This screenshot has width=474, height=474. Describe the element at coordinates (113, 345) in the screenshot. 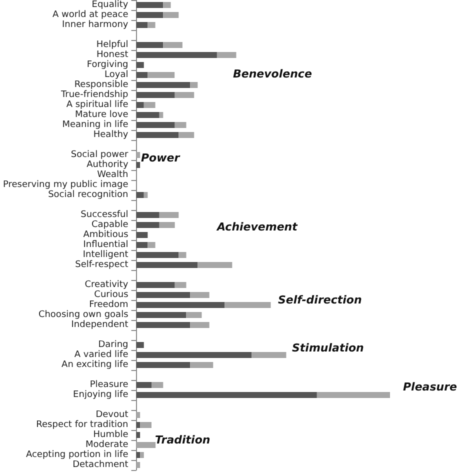

I see `y-tick-label: Daring` at that location.